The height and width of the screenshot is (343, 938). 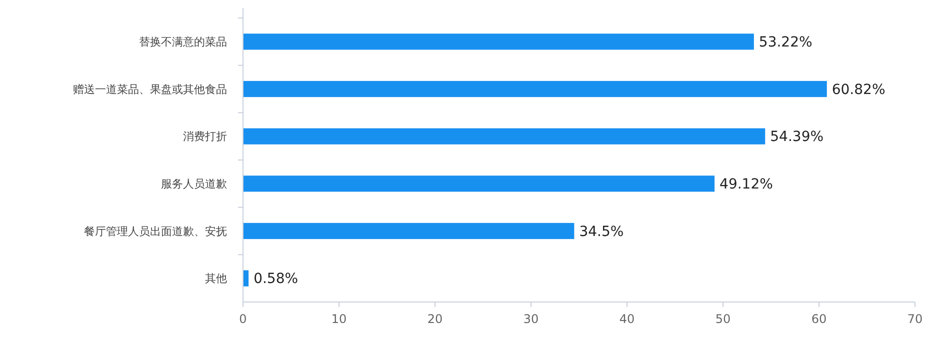 What do you see at coordinates (205, 137) in the screenshot?
I see `y-tick-label: 消费打折` at bounding box center [205, 137].